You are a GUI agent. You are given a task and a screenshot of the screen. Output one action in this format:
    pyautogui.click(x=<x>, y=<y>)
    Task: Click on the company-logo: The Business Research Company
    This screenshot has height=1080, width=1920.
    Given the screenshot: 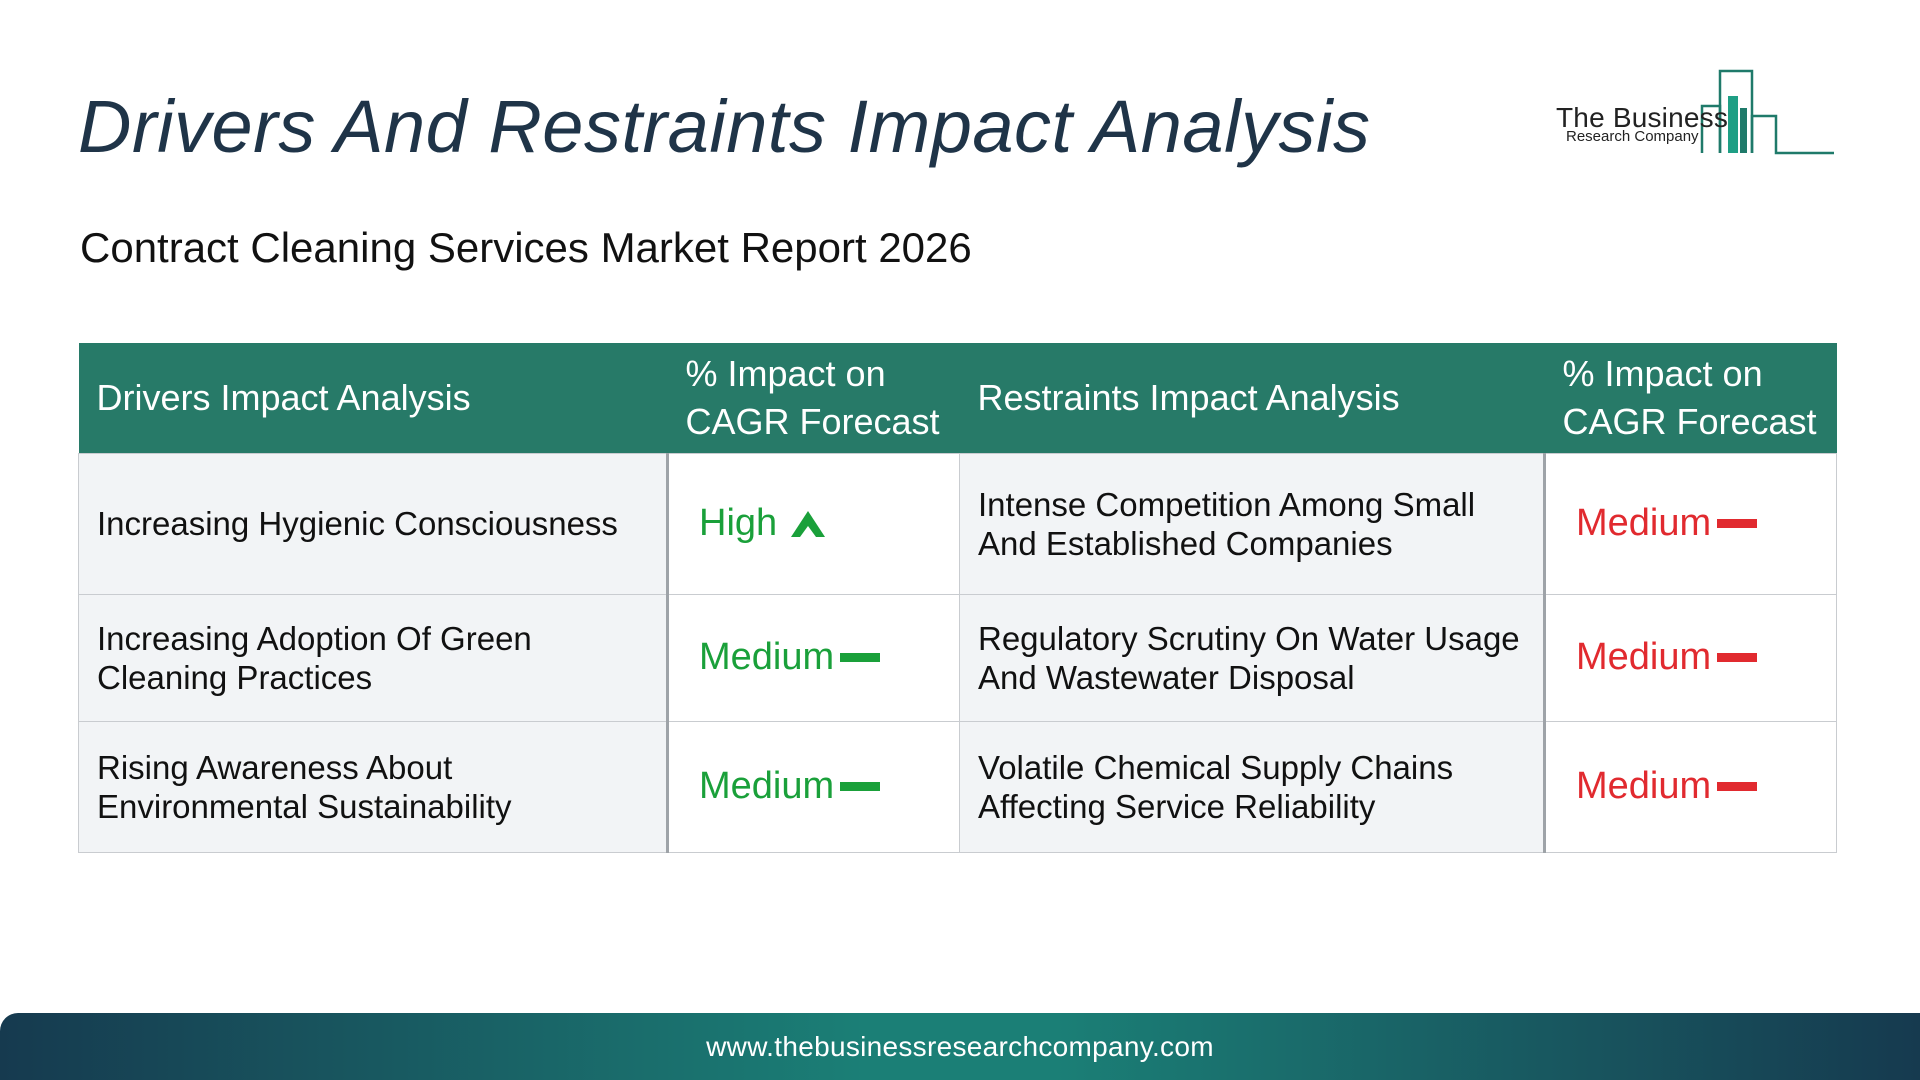 What is the action you would take?
    pyautogui.click(x=1694, y=111)
    